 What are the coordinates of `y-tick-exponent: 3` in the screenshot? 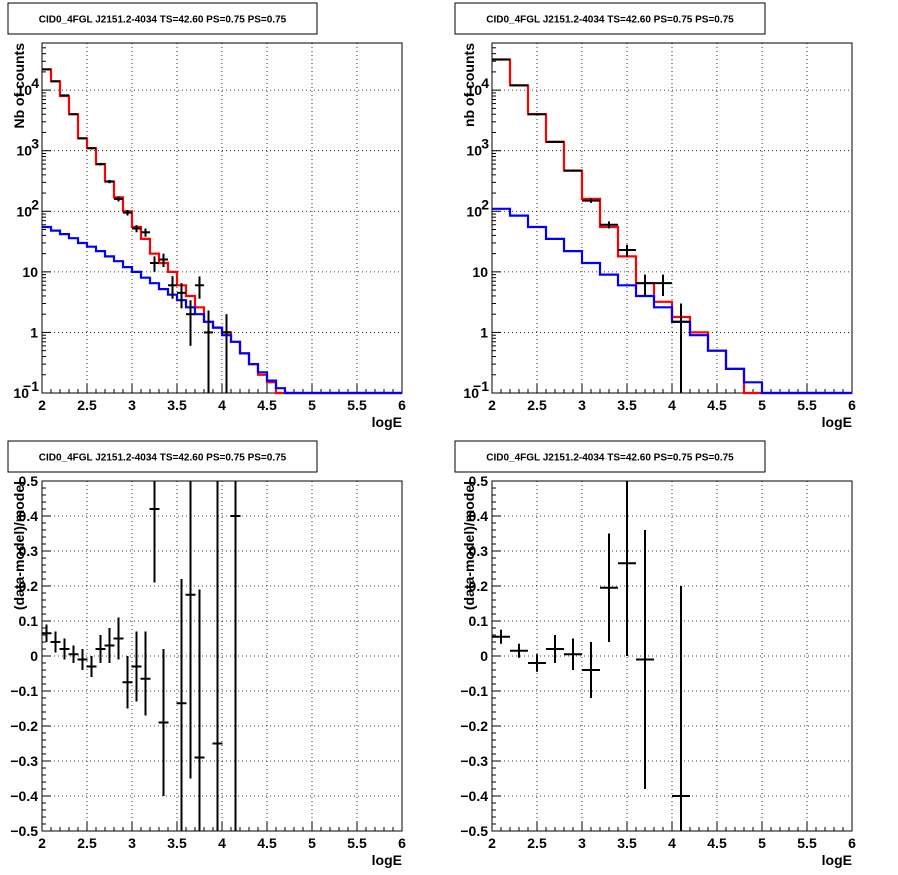 It's located at (35, 144).